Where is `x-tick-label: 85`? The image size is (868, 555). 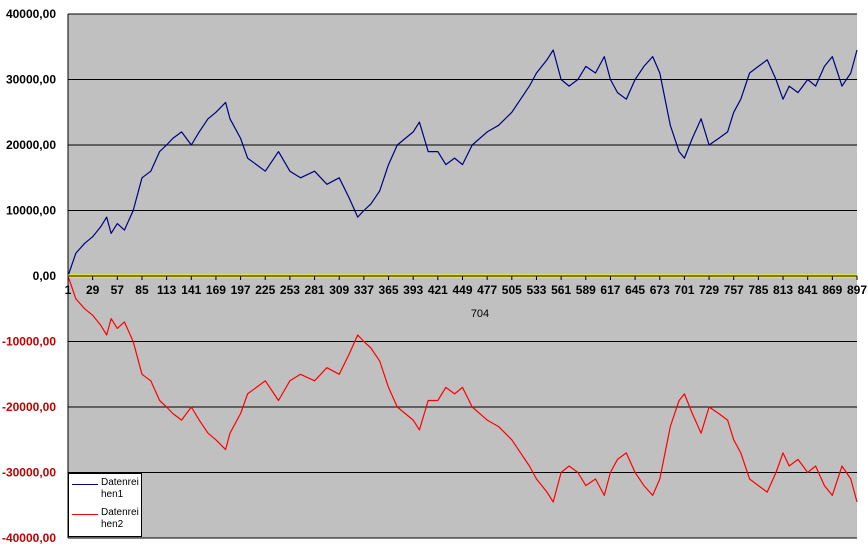
x-tick-label: 85 is located at coordinates (142, 290).